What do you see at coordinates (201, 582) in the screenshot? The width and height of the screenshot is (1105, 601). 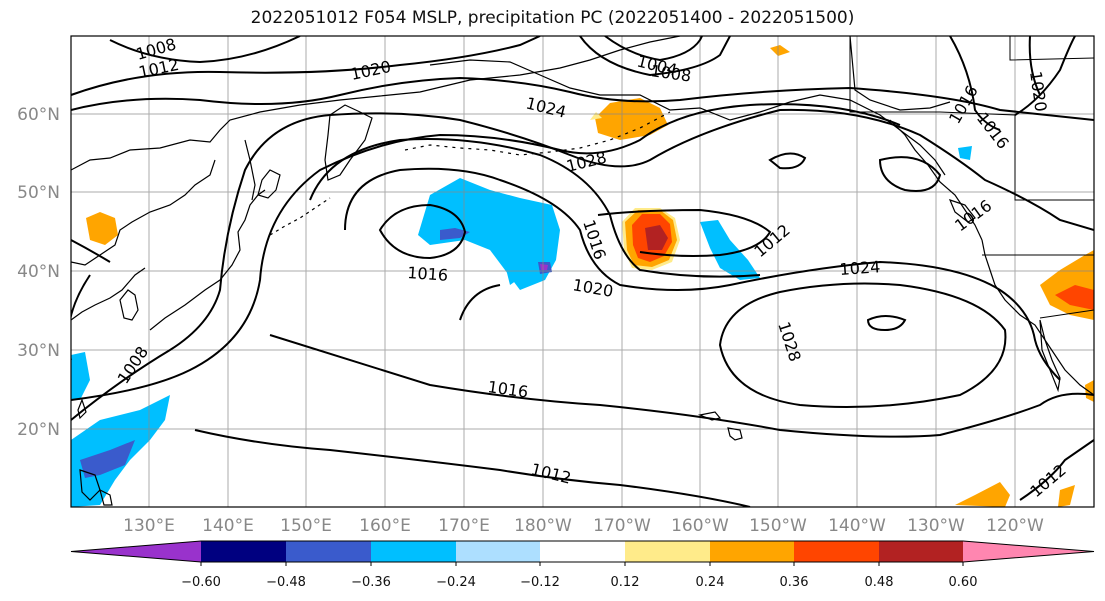 I see `colorbar-tick-label: −0.60` at bounding box center [201, 582].